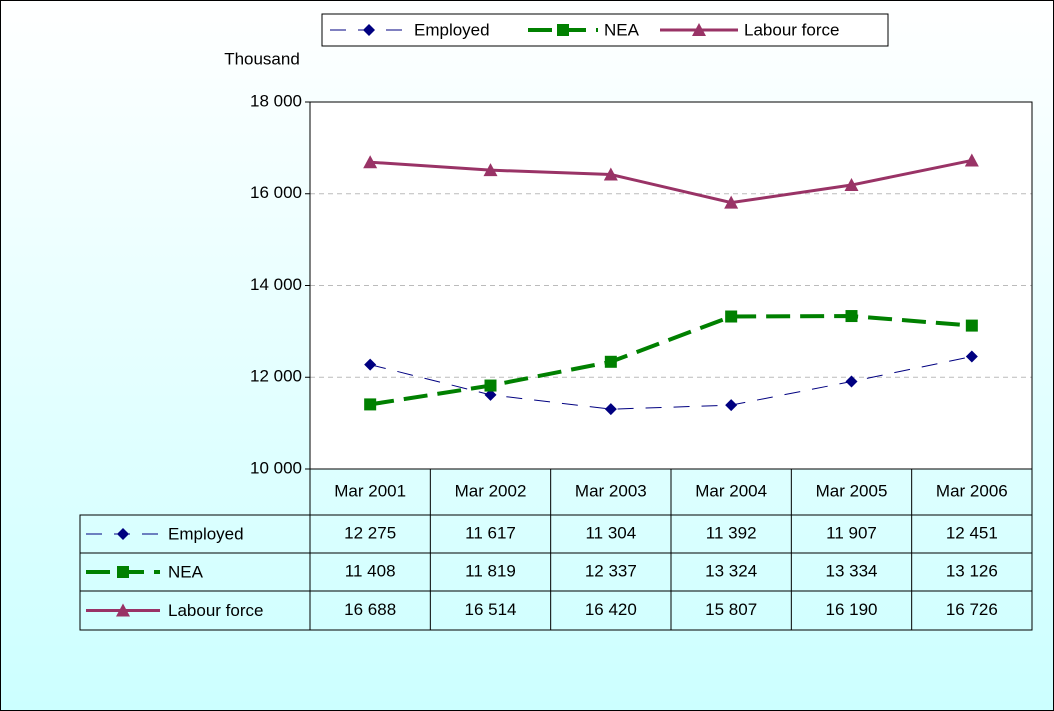 This screenshot has height=711, width=1054. Describe the element at coordinates (490, 570) in the screenshot. I see `table-value: 11 819` at that location.